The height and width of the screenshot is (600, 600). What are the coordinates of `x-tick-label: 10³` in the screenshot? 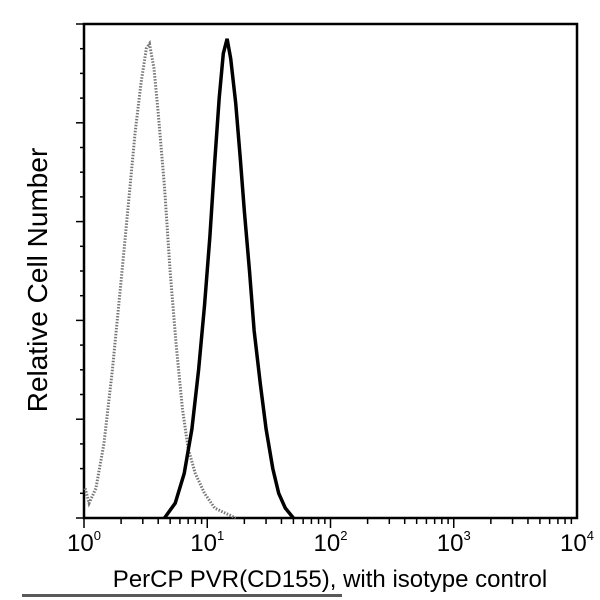 It's located at (453, 542).